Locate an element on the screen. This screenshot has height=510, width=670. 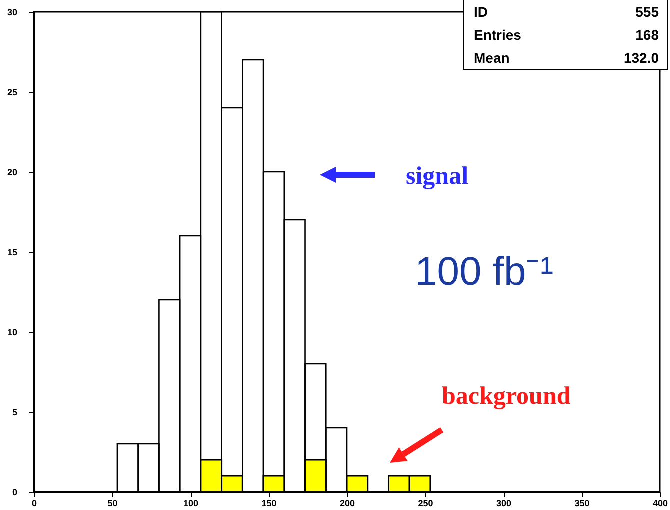
text: Entries 168 is located at coordinates (566, 35).